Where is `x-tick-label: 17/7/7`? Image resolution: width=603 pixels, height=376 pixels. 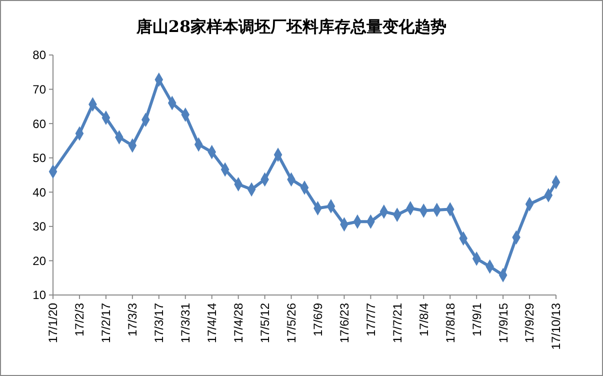 x-tick-label: 17/7/7 is located at coordinates (371, 319).